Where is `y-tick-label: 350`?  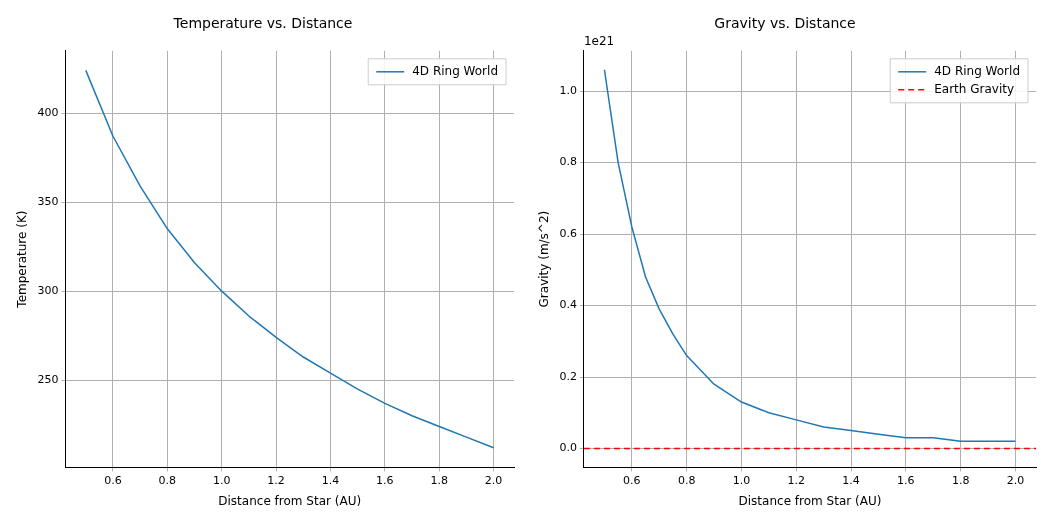
y-tick-label: 350 is located at coordinates (48, 201).